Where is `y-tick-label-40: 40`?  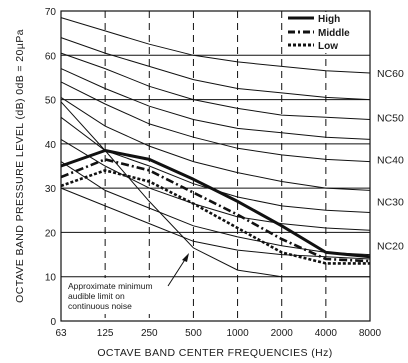 y-tick-label-40: 40 is located at coordinates (51, 145).